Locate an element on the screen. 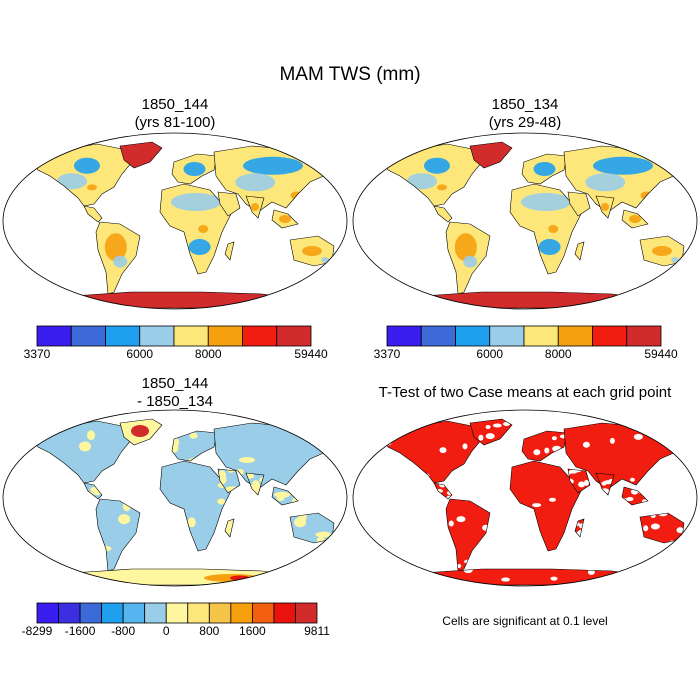 Image resolution: width=700 pixels, height=700 pixels. colorbar-label-3: 59440 is located at coordinates (311, 354).